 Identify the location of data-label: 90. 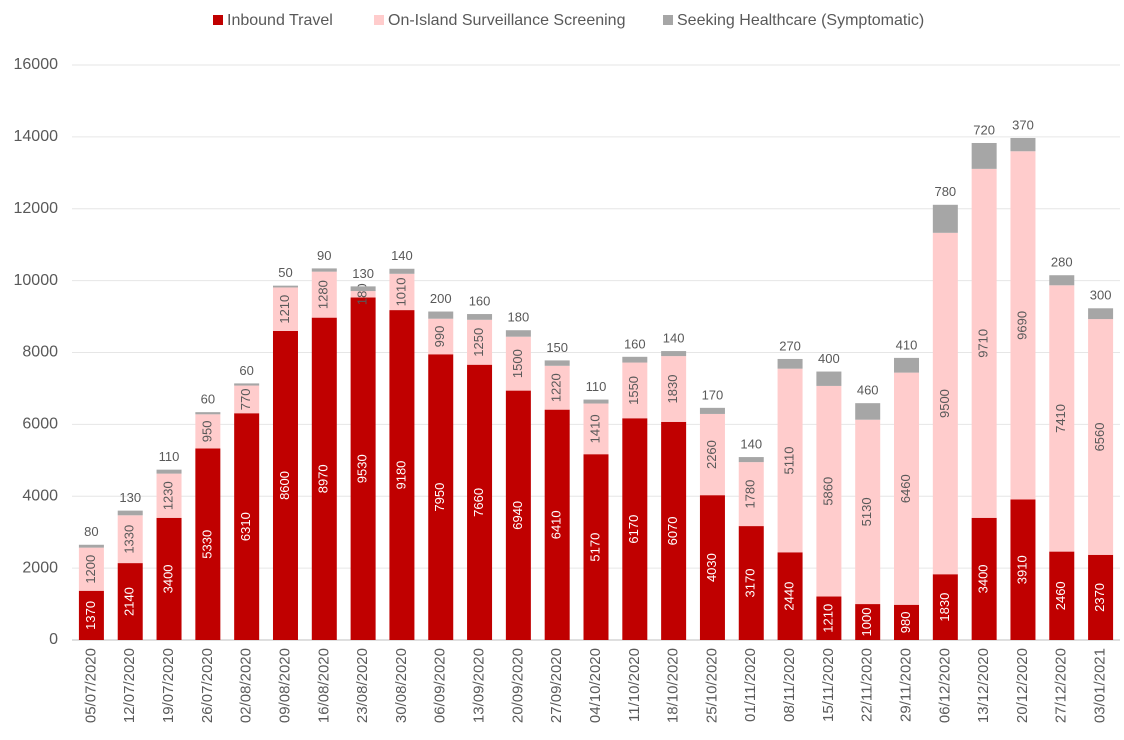
(324, 255).